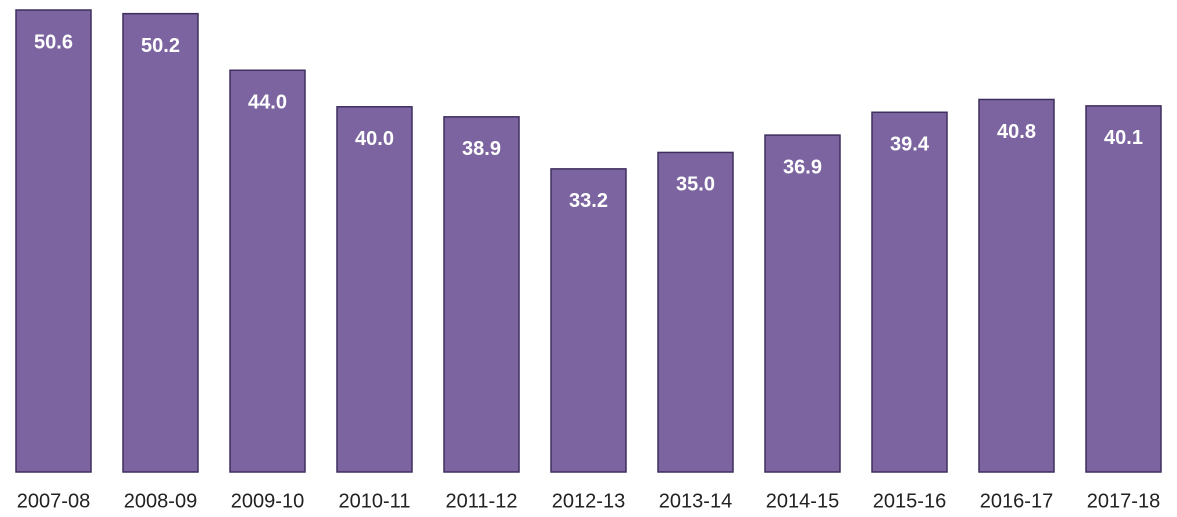  Describe the element at coordinates (588, 201) in the screenshot. I see `value-label: 33.2` at that location.